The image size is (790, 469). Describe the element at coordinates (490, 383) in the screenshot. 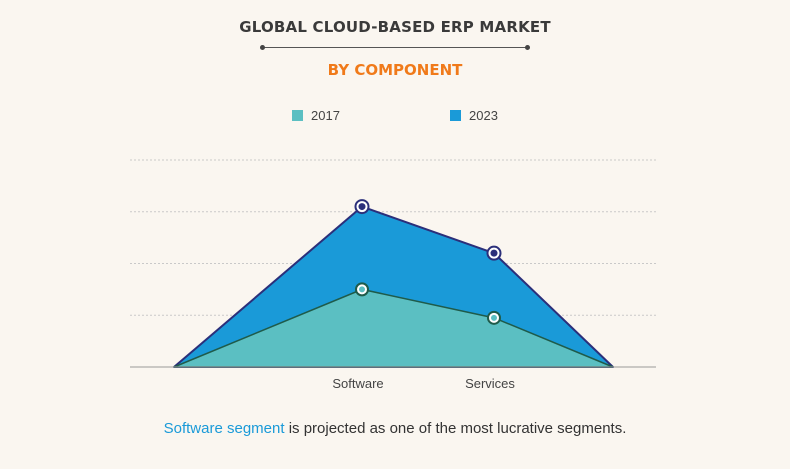

I see `x-tick-label: Services` at that location.